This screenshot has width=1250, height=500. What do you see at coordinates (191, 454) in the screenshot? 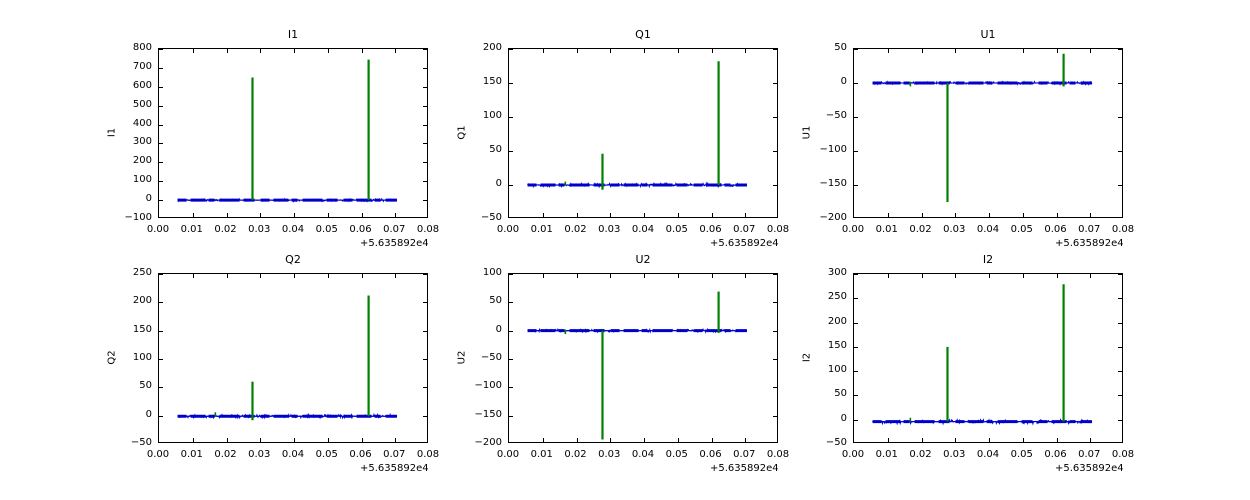
I see `x-tick-label: 0.01` at bounding box center [191, 454].